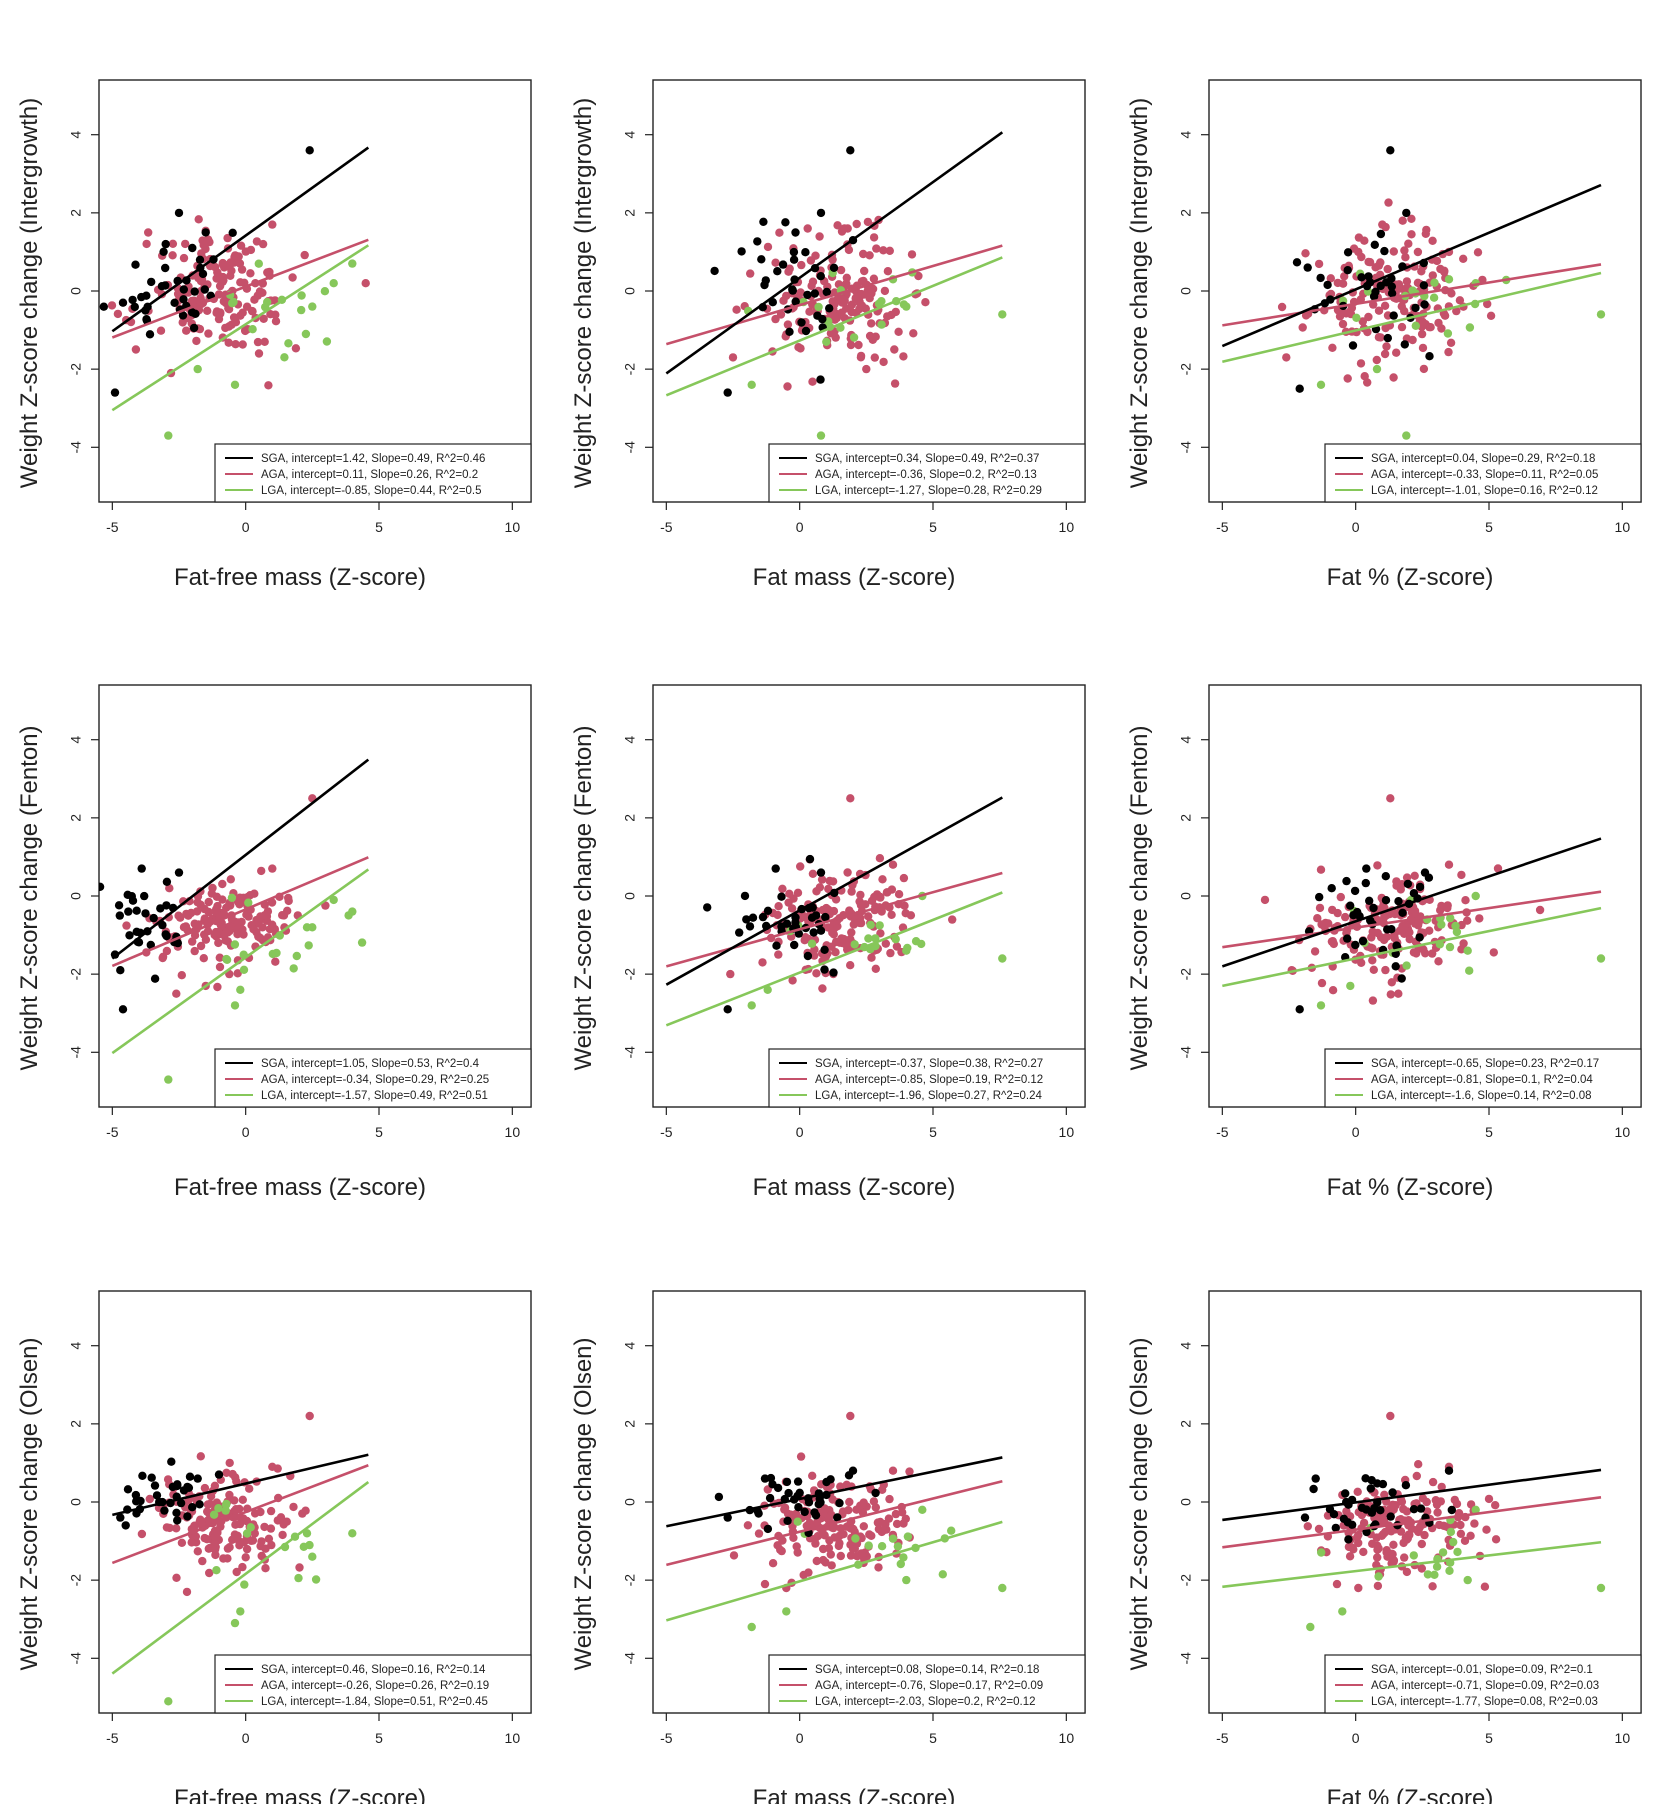 This screenshot has height=1804, width=1670. Describe the element at coordinates (1067, 527) in the screenshot. I see `x-tick-label: 10` at that location.